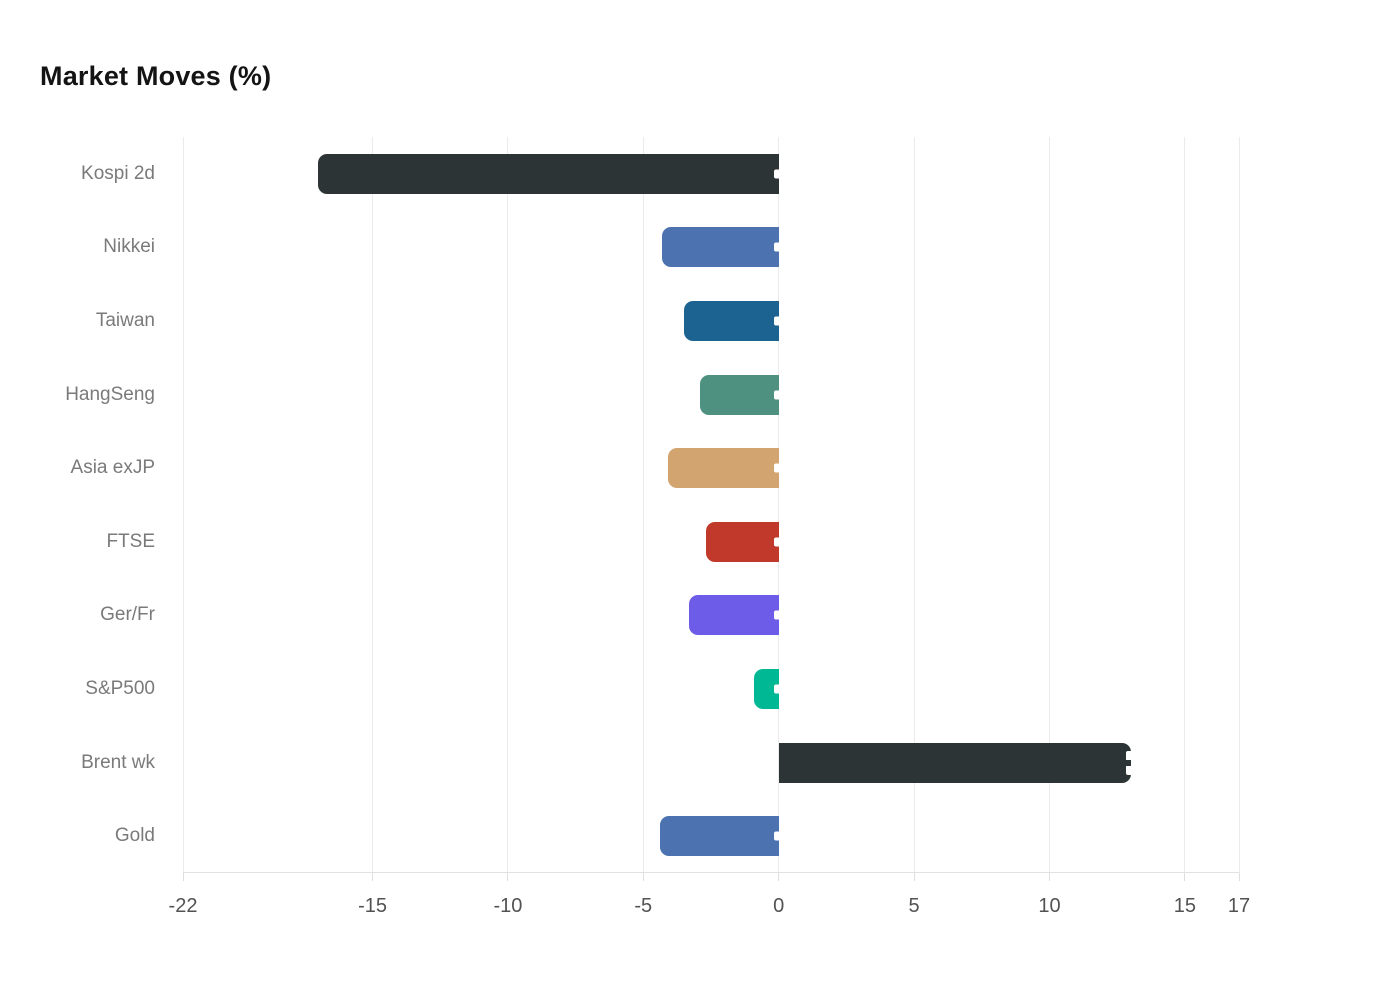  What do you see at coordinates (120, 688) in the screenshot?
I see `y-axis-category-label: S&P500` at bounding box center [120, 688].